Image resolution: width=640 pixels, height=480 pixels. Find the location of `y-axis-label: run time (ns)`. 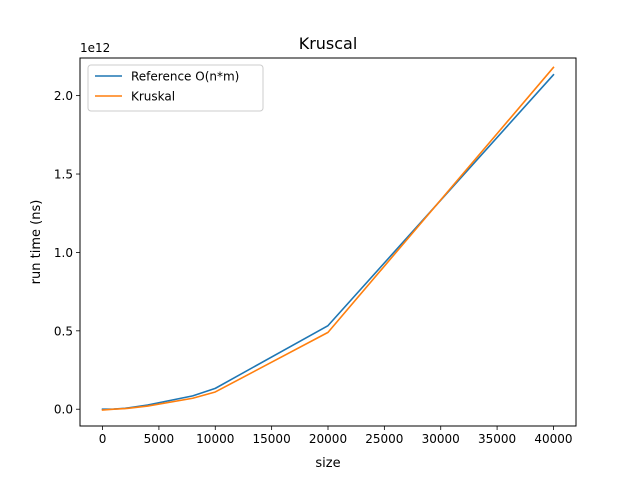

y-axis-label: run time (ns) is located at coordinates (36, 242).